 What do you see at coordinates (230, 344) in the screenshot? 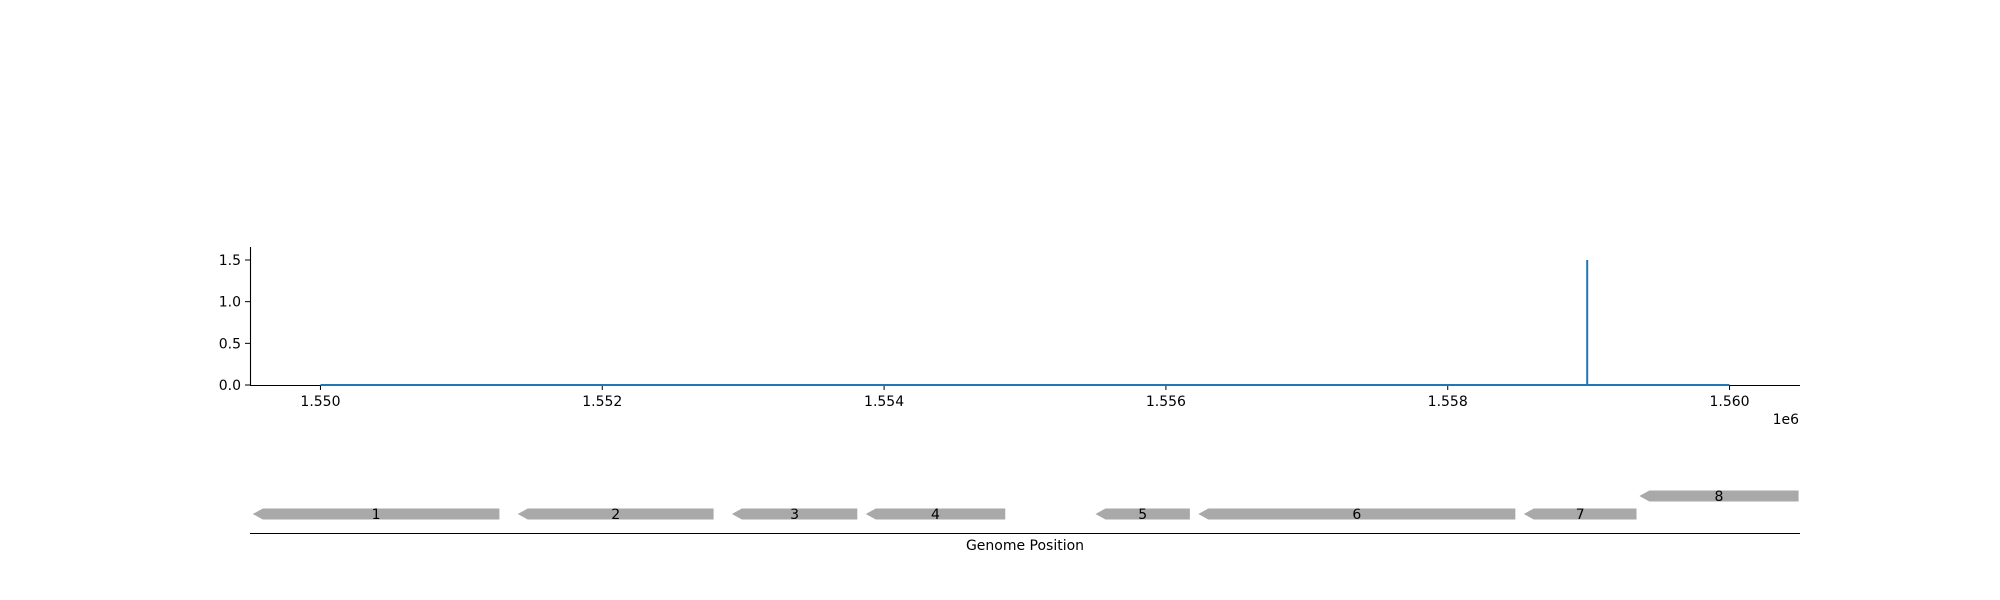
I see `y-tick-label: 0.5` at bounding box center [230, 344].